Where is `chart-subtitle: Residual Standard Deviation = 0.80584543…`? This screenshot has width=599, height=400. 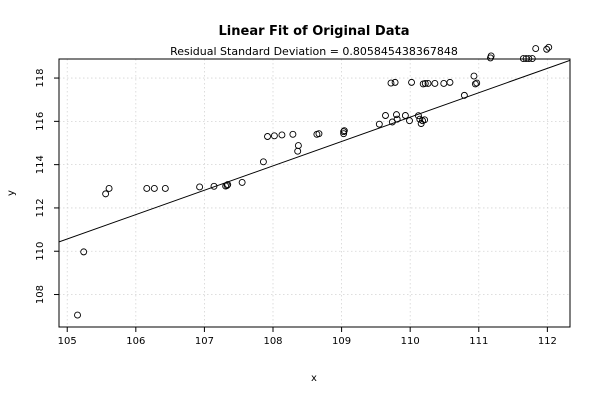
chart-subtitle: Residual Standard Deviation = 0.80584543… is located at coordinates (314, 51).